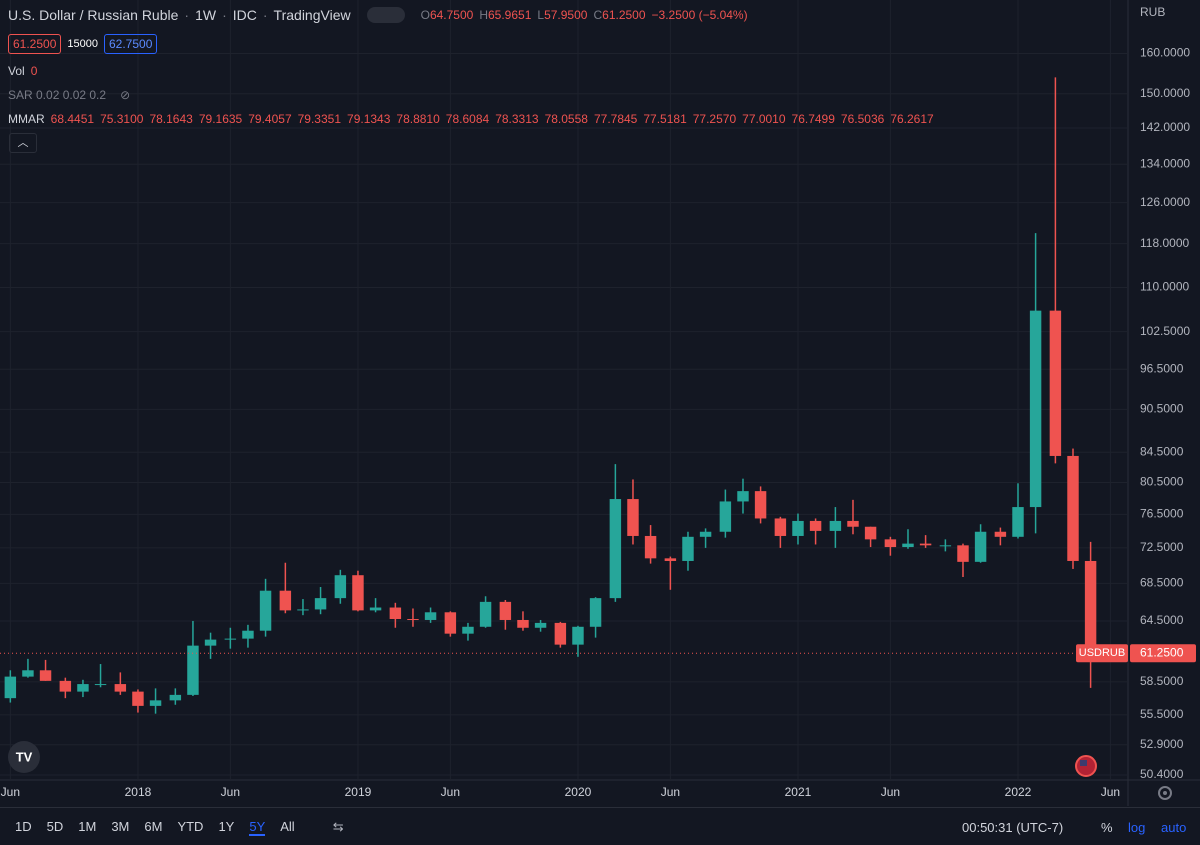 The image size is (1200, 845). What do you see at coordinates (226, 826) in the screenshot?
I see `range-button: 1Y` at bounding box center [226, 826].